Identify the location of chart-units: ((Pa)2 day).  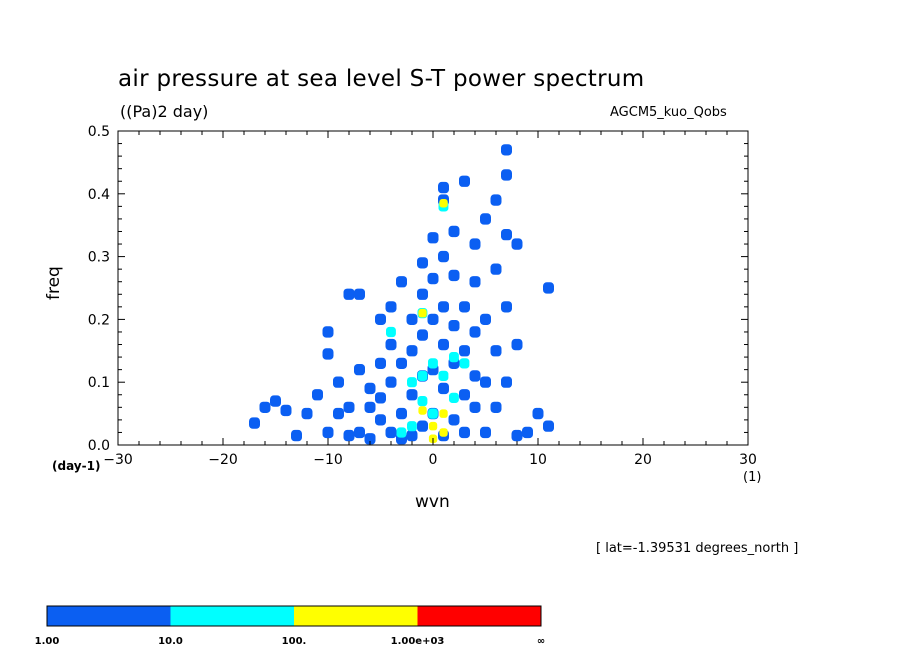
(164, 111).